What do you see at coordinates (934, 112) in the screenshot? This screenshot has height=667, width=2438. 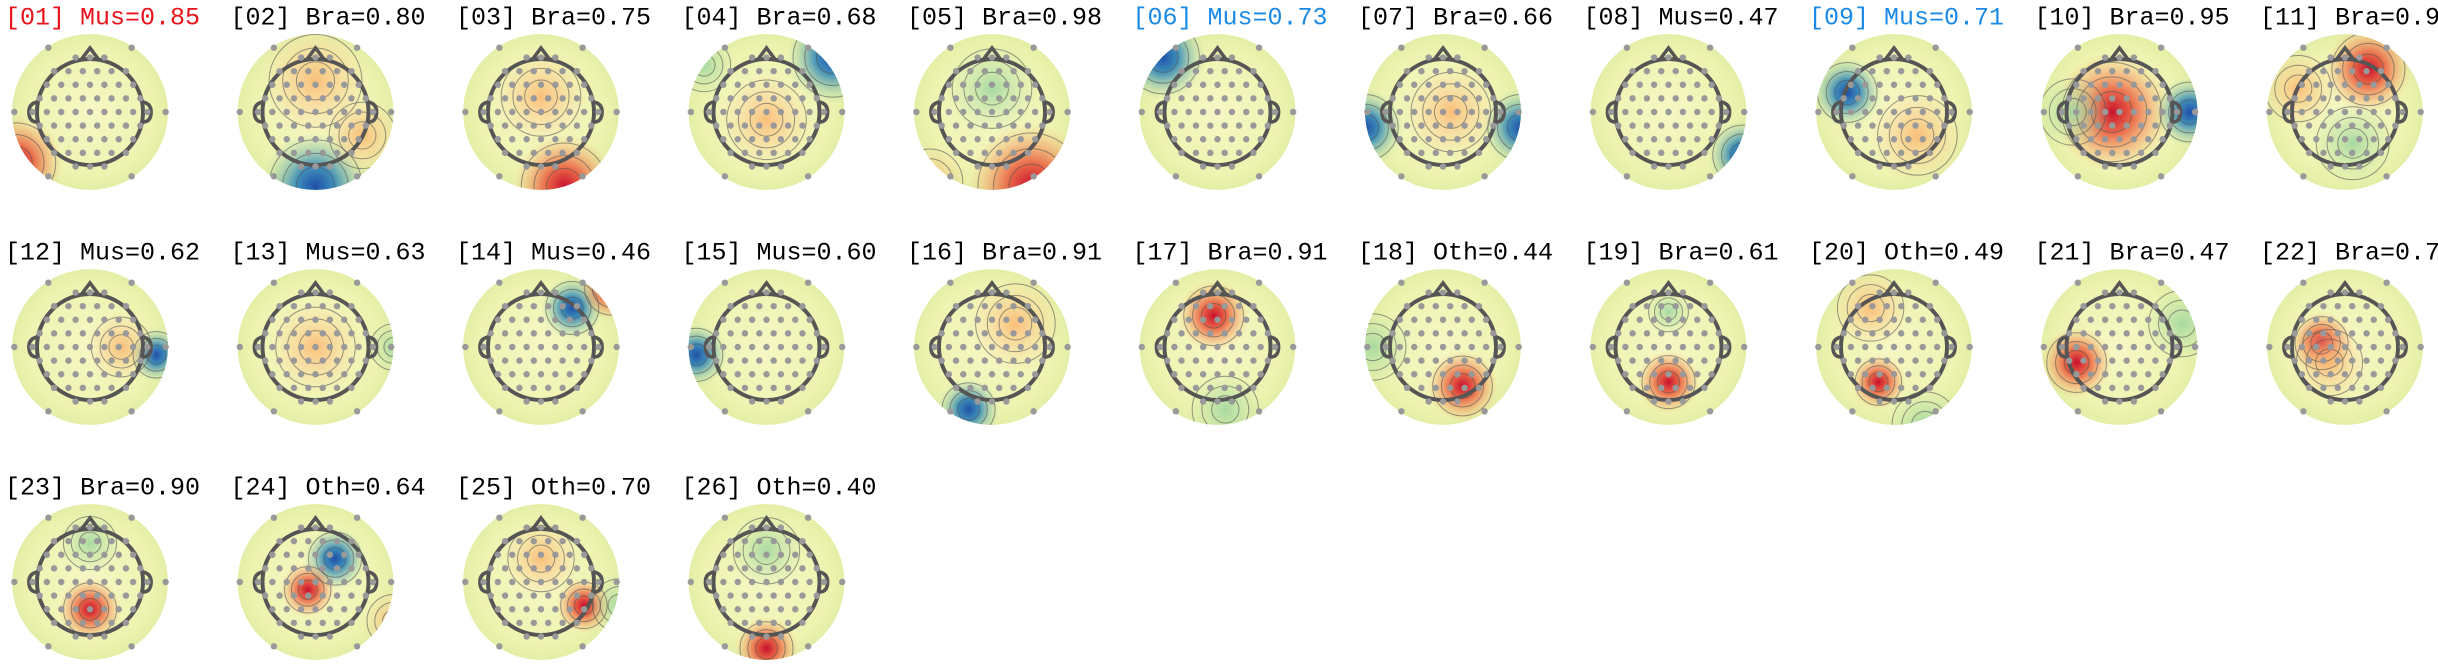 I see `left-ear` at bounding box center [934, 112].